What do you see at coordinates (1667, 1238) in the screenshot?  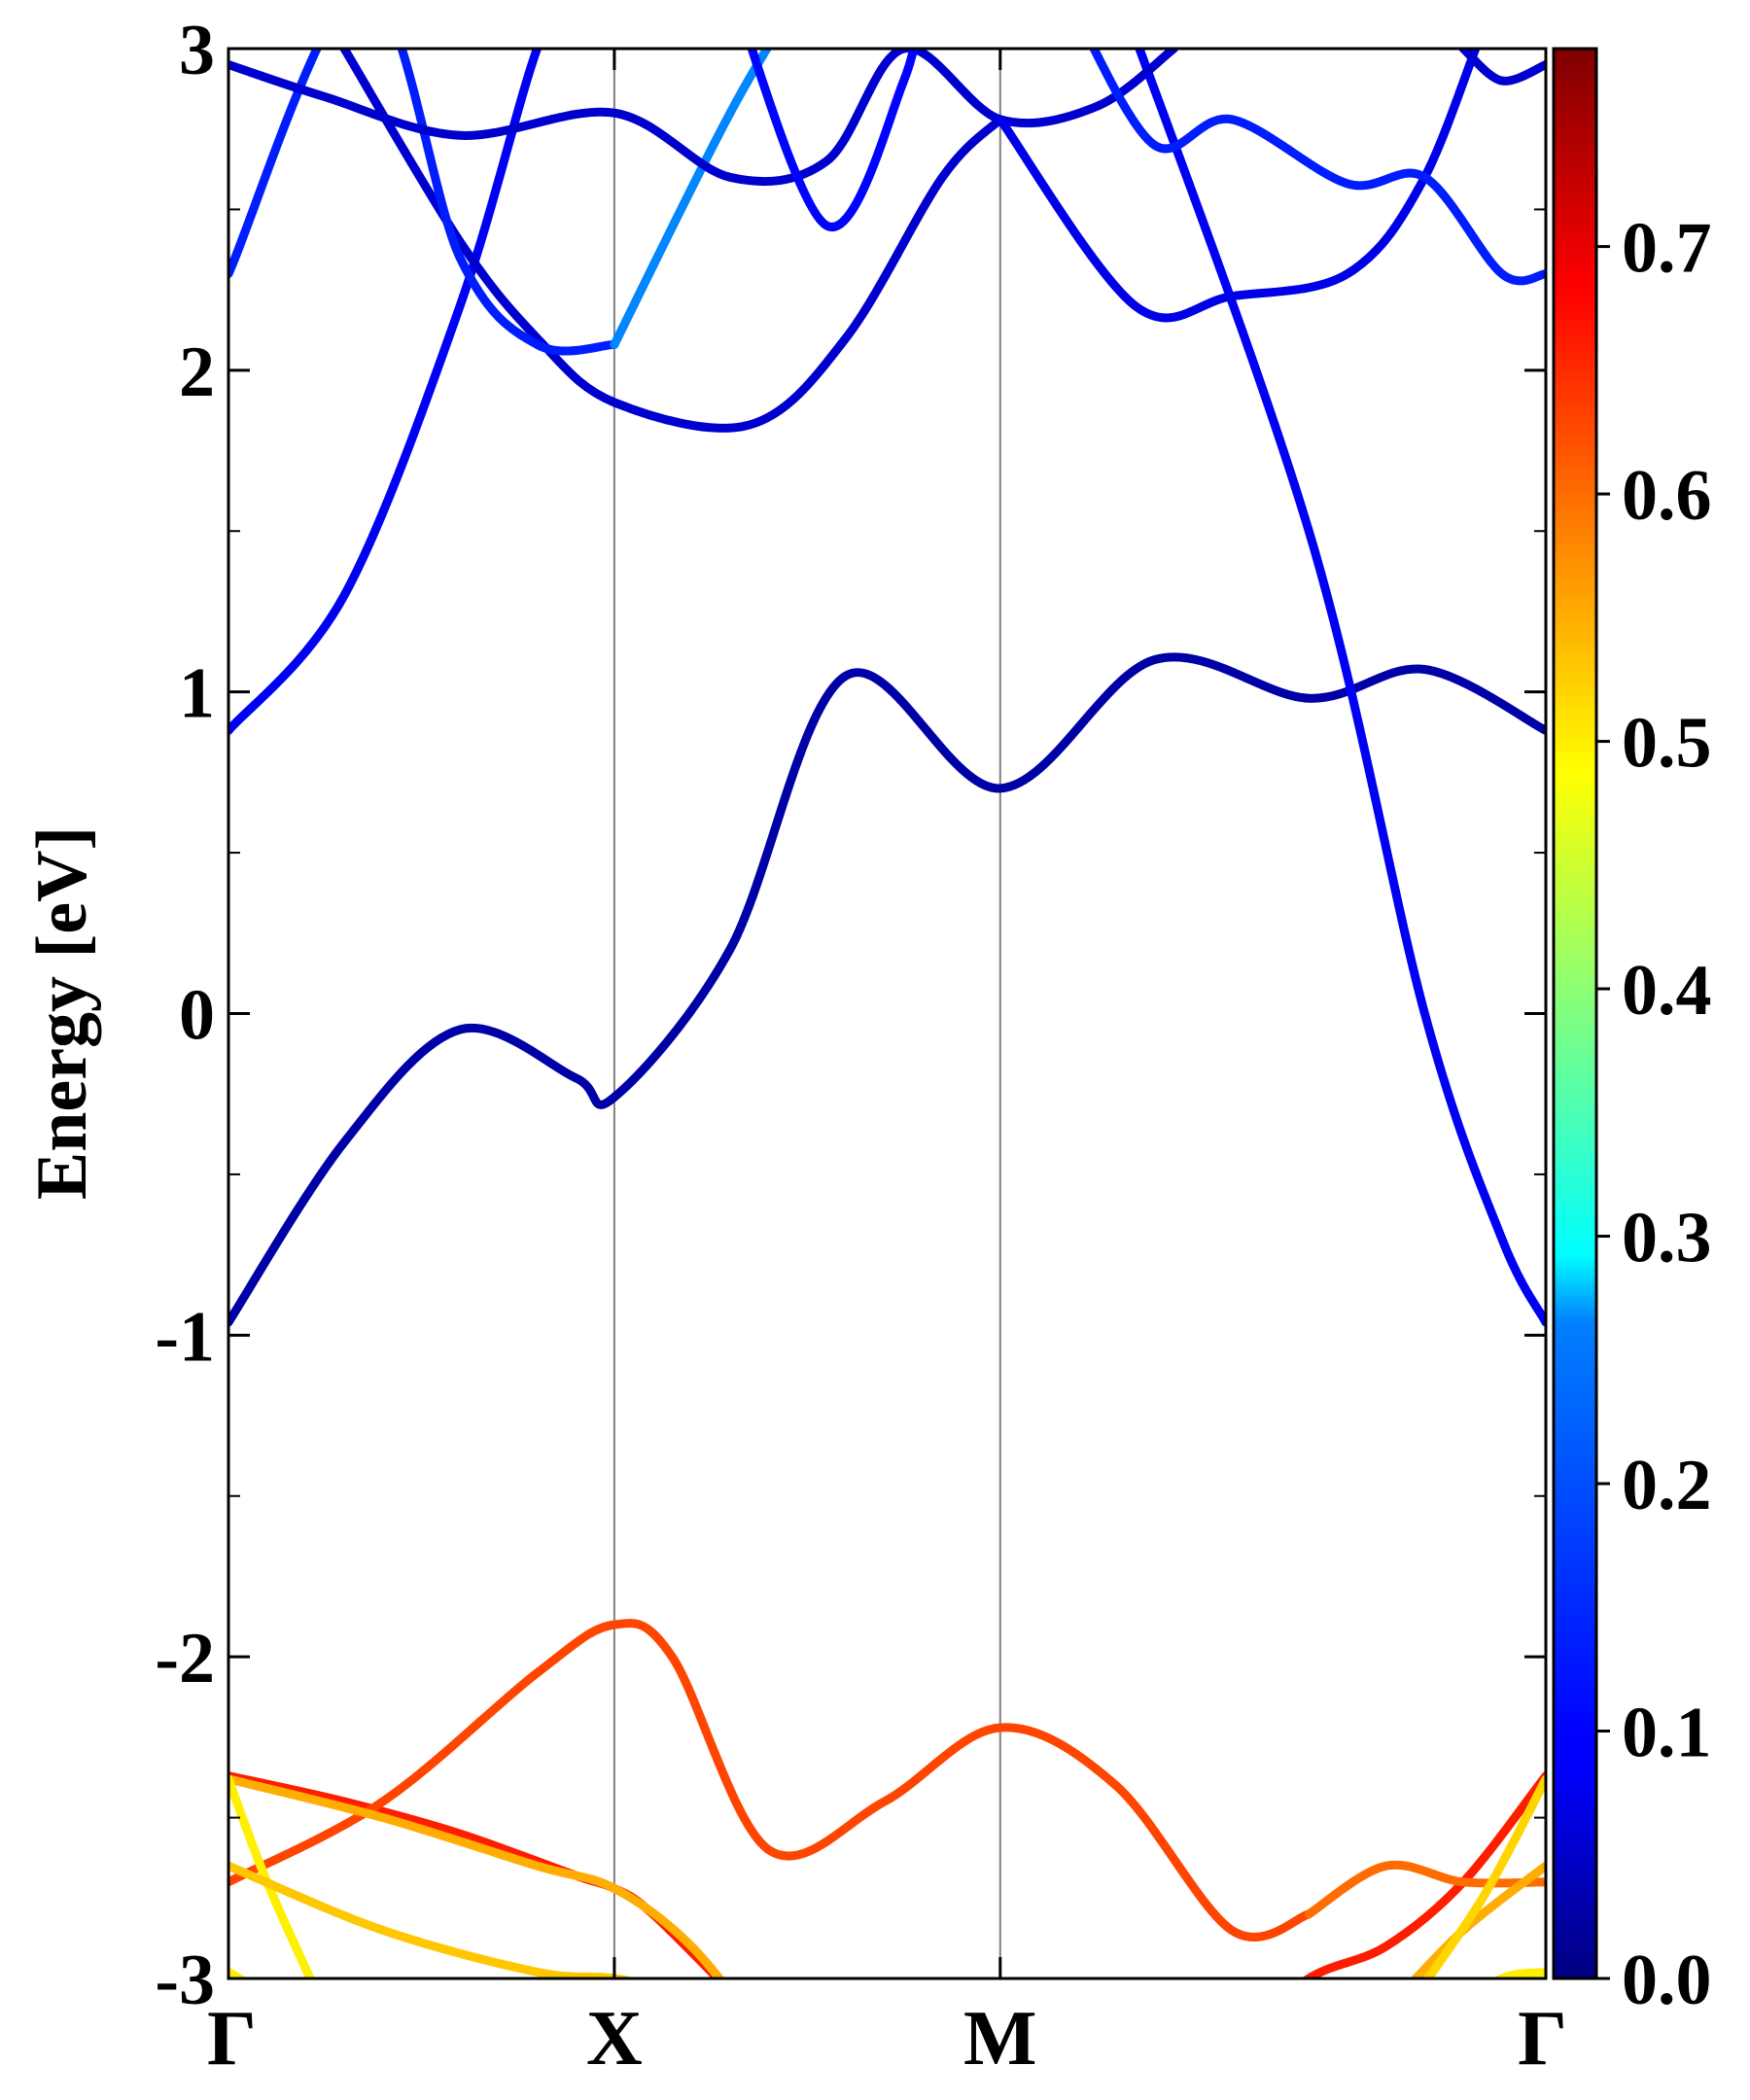 I see `colorbar-tick-label: 0.3` at bounding box center [1667, 1238].